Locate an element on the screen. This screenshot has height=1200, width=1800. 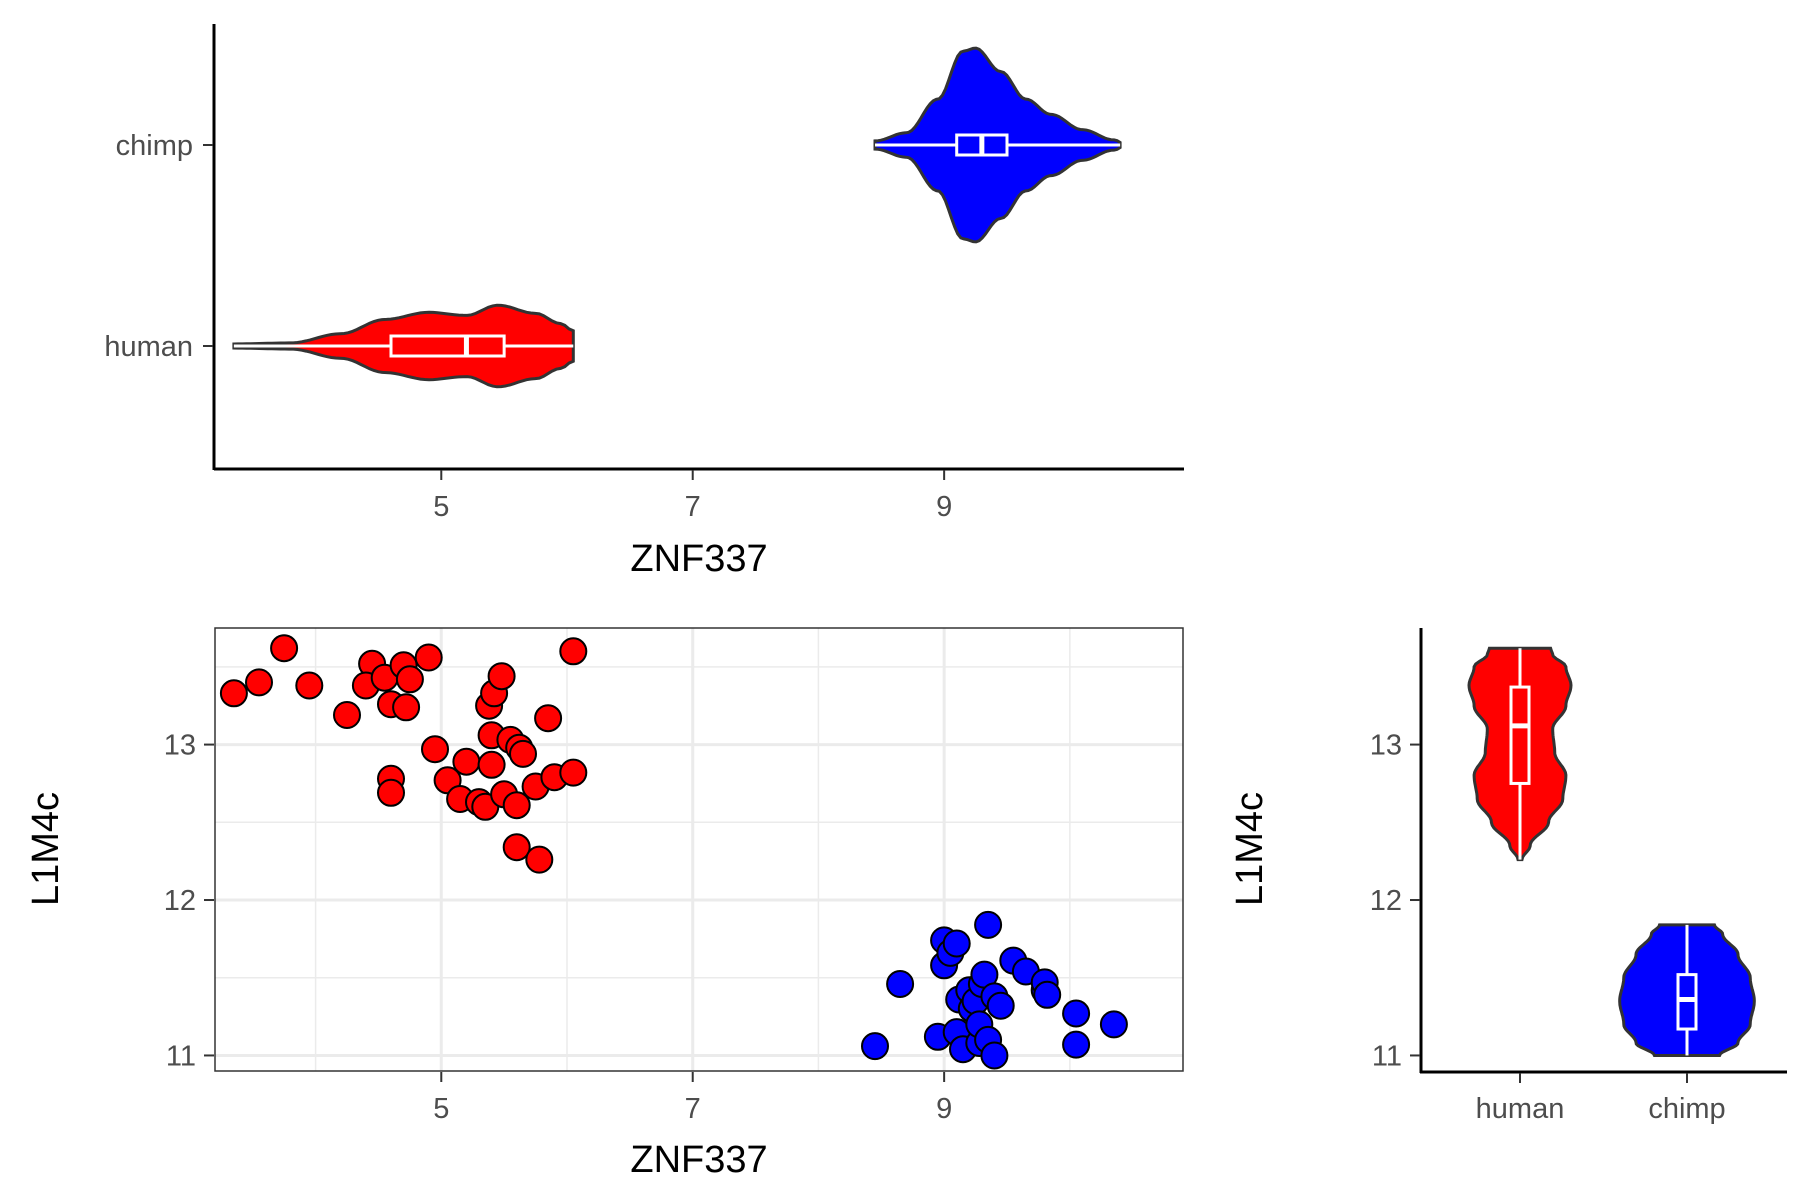
scatter-x-ticks: 5 7 9 is located at coordinates (692, 1098).